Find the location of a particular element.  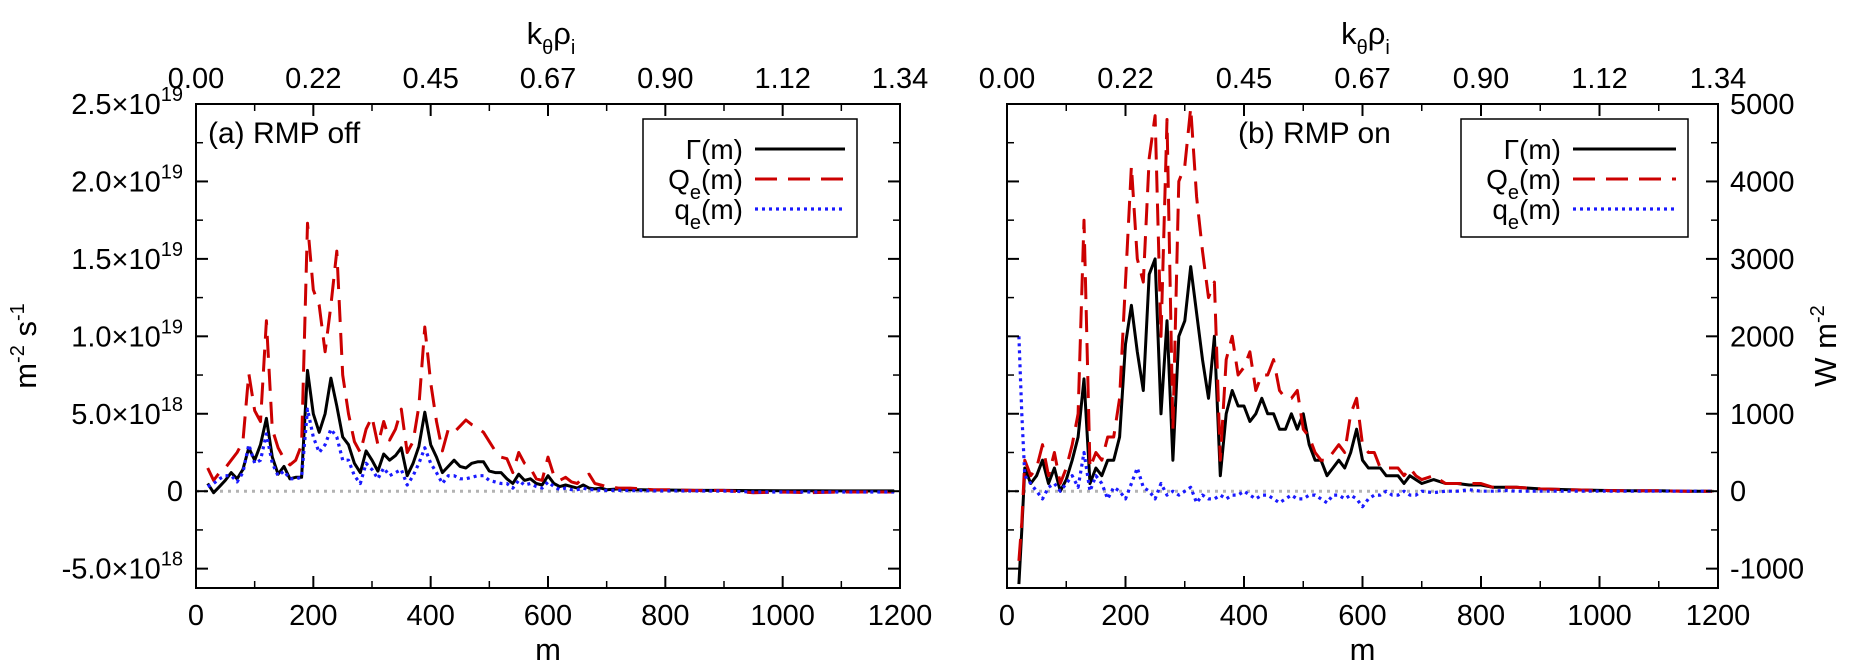

y-tick-label: 4000 is located at coordinates (1762, 182).